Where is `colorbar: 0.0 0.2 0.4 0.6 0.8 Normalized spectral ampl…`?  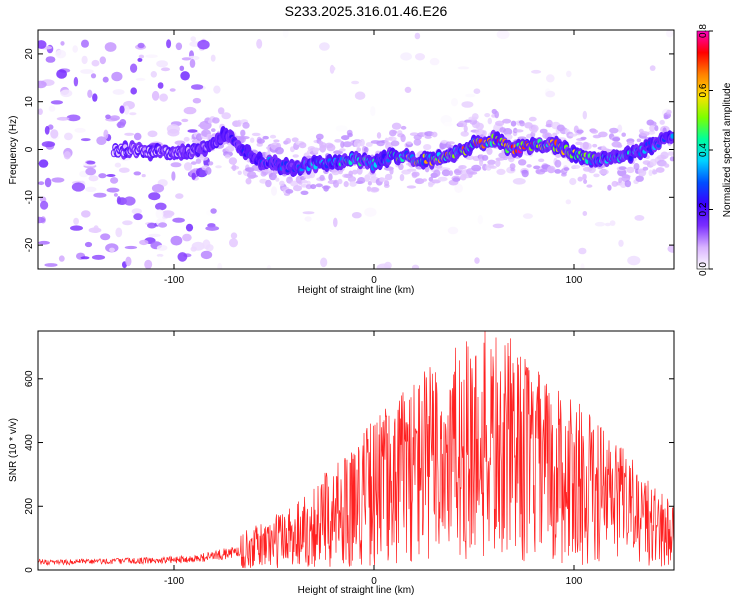
colorbar: 0.0 0.2 0.4 0.6 0.8 Normalized spectral ampl… is located at coordinates (714, 150).